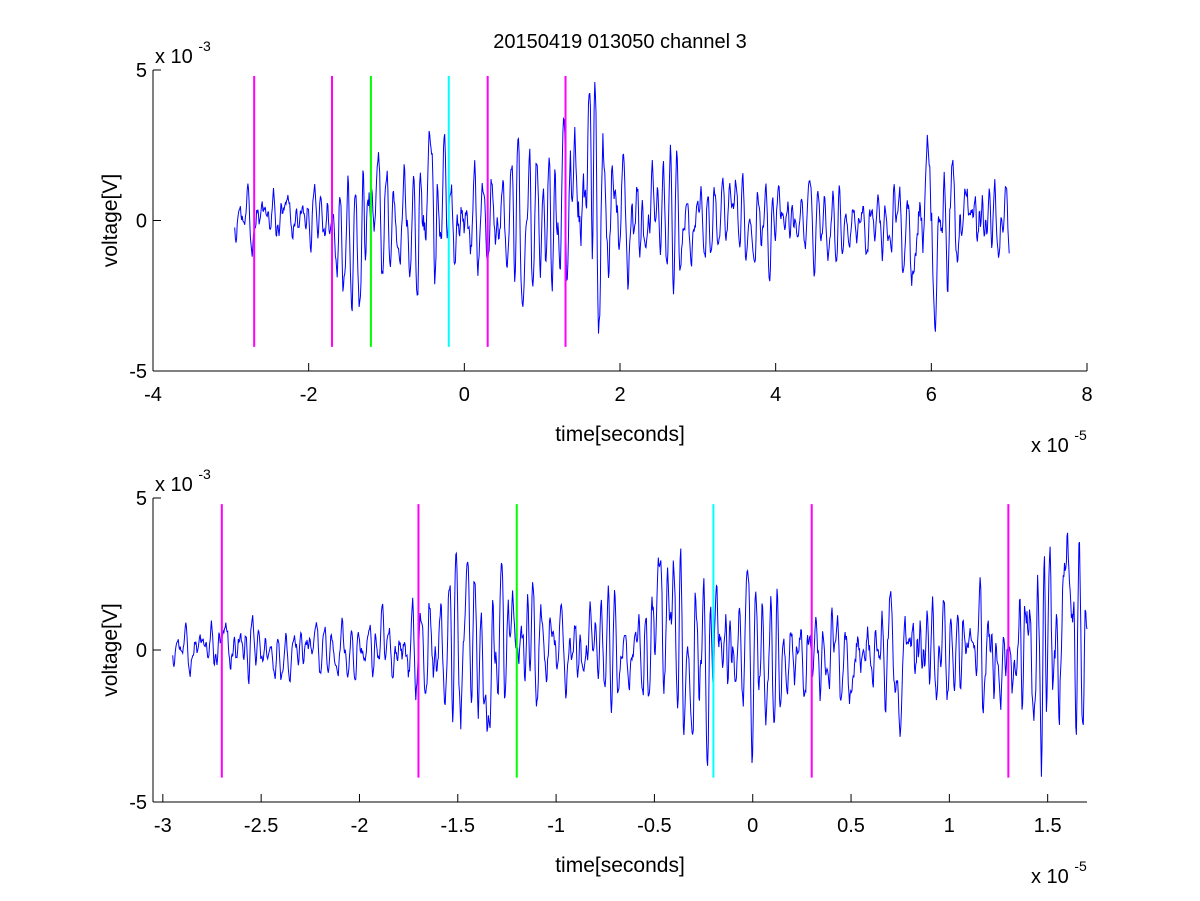 The height and width of the screenshot is (901, 1200). Describe the element at coordinates (619, 395) in the screenshot. I see `x-tick-label: 2` at that location.